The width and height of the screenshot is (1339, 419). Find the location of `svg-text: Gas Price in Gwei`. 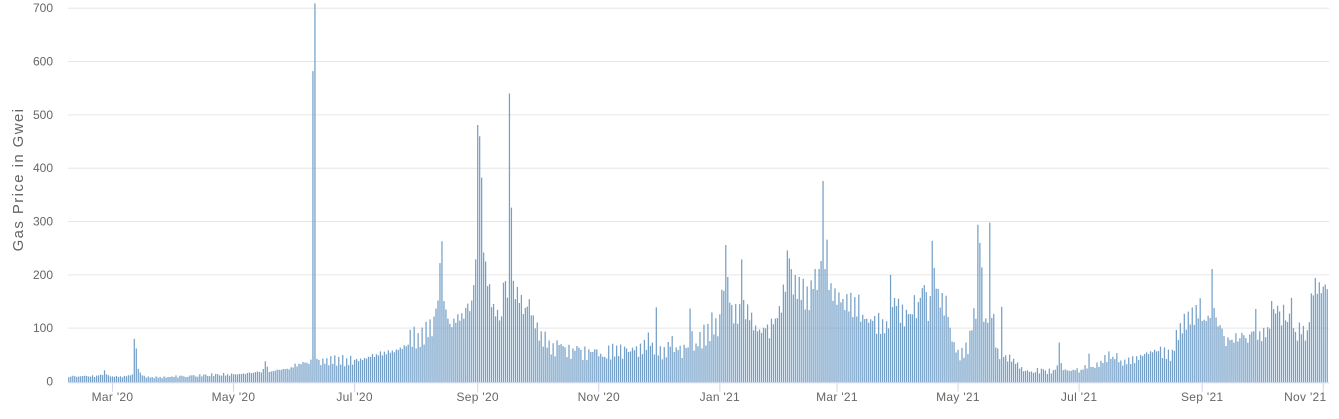

svg-text: Gas Price in Gwei is located at coordinates (18, 180).